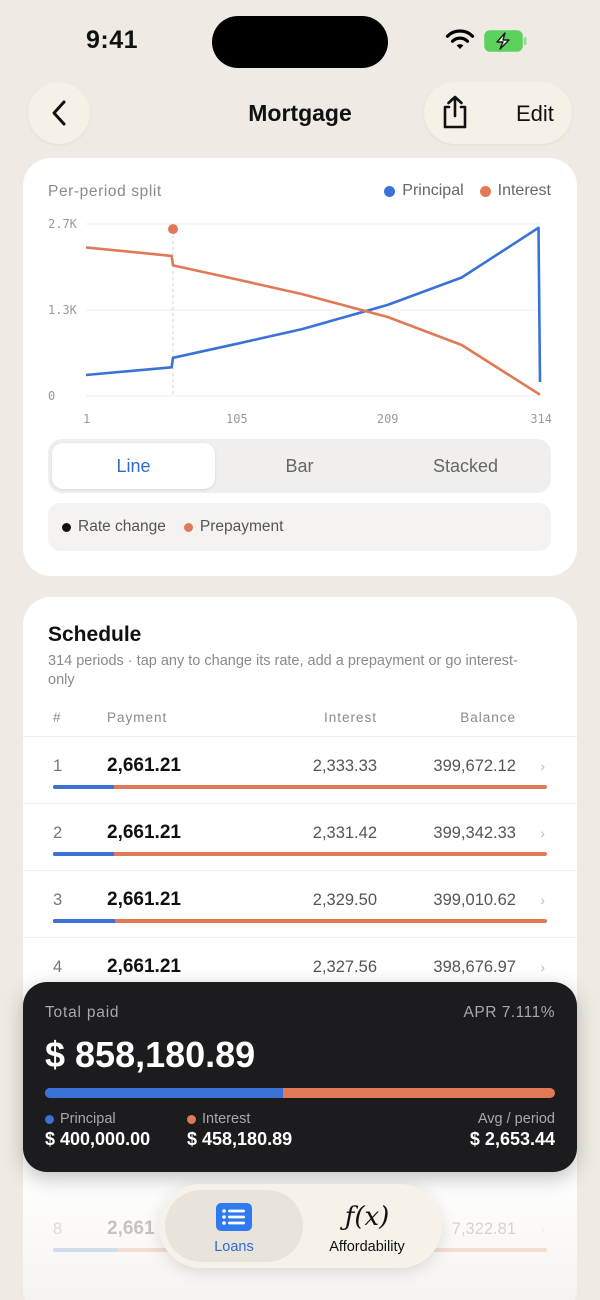  I want to click on legend-interest: Interest, so click(515, 191).